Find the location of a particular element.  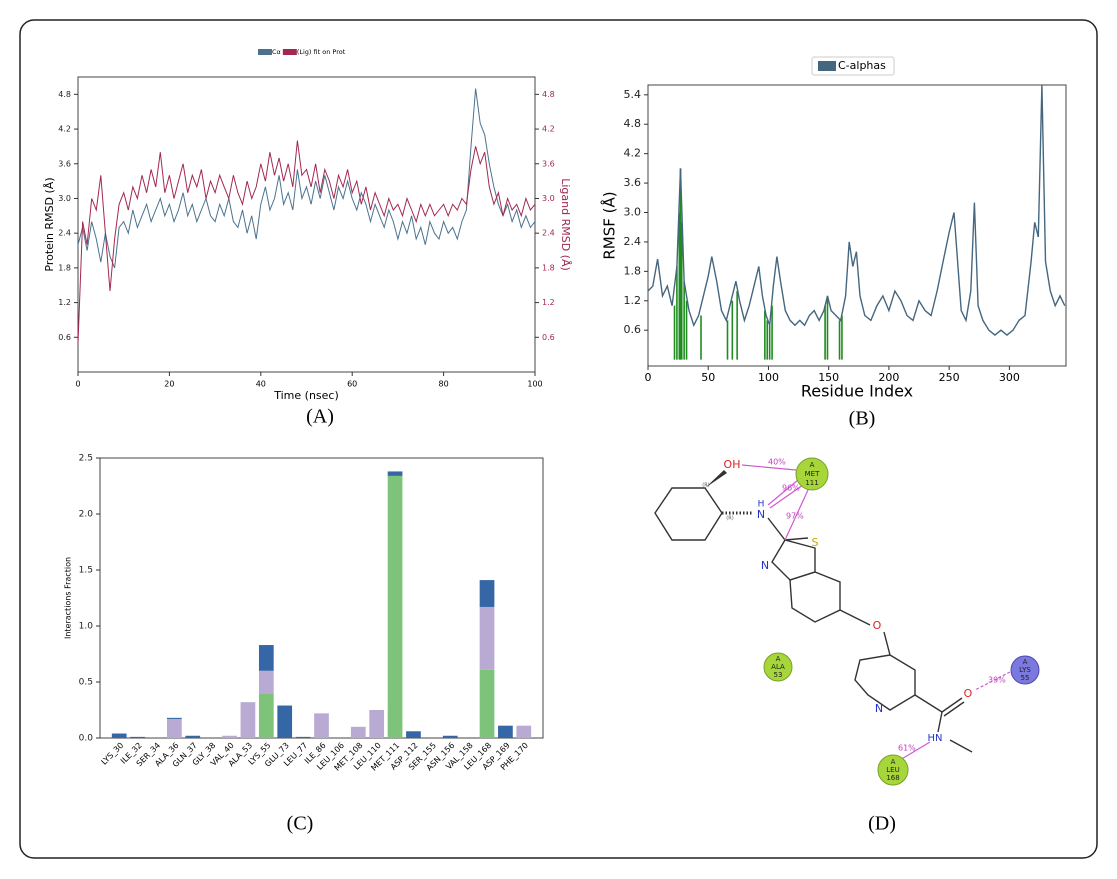

y-tick-label: 0.0 is located at coordinates (86, 739).